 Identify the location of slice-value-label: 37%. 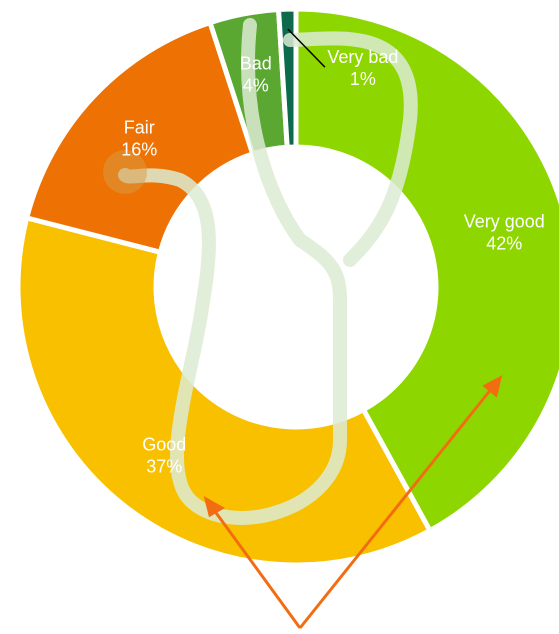
(164, 467).